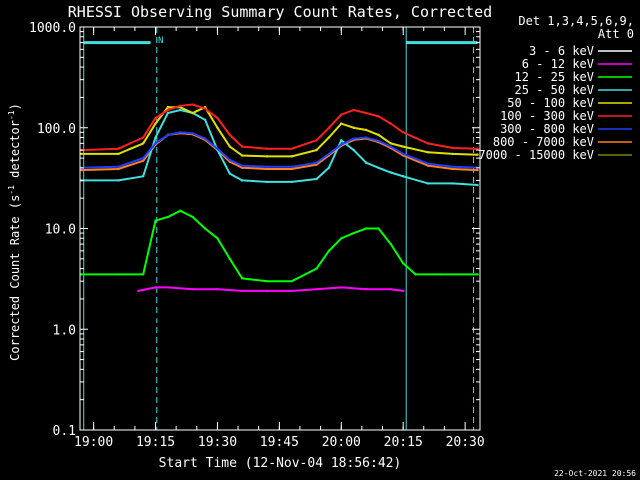 The height and width of the screenshot is (480, 640). I want to click on series-line-3to6kev, so click(271, 316).